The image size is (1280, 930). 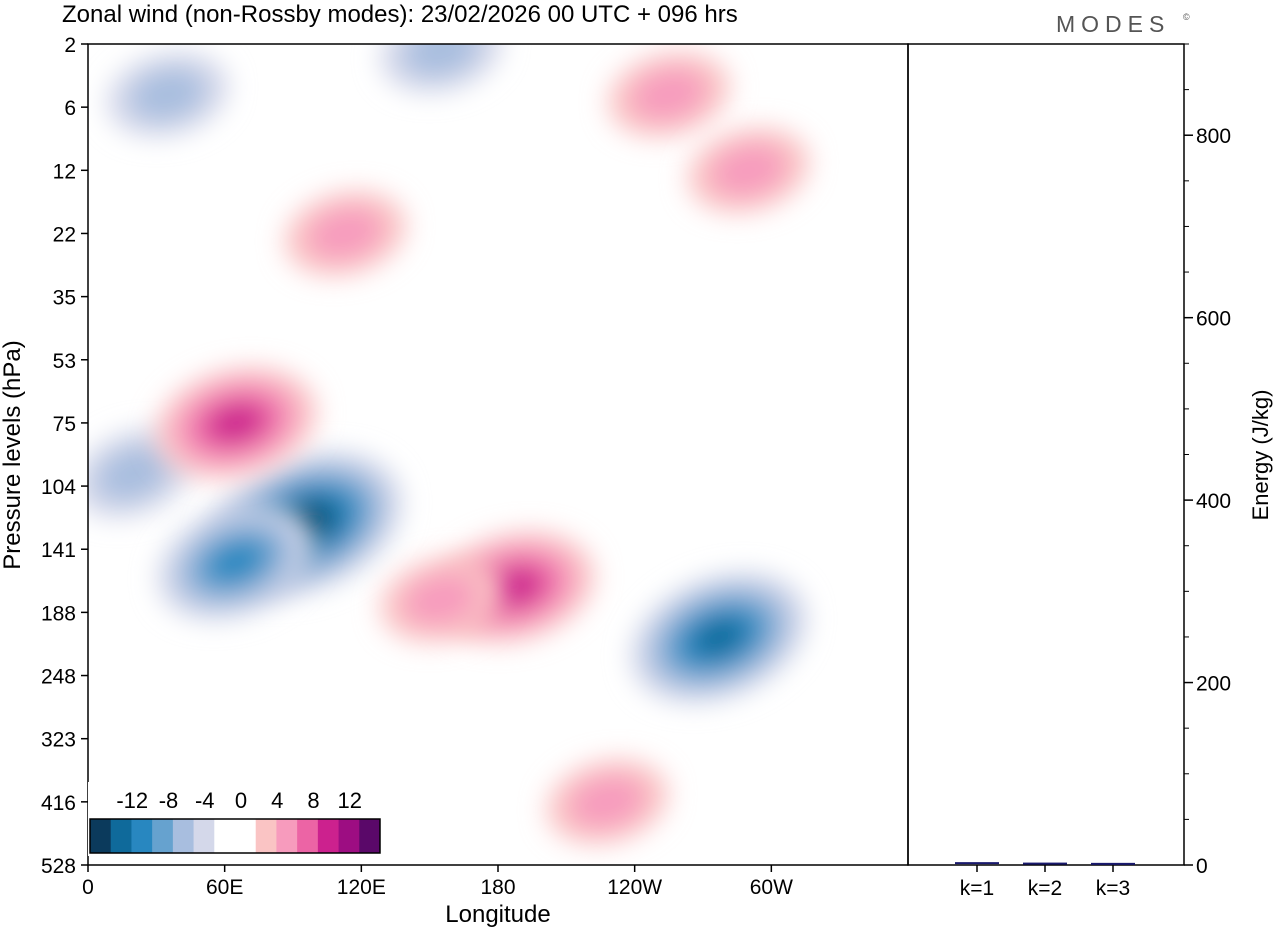 I want to click on pressure-tick-label: 22, so click(x=64, y=234).